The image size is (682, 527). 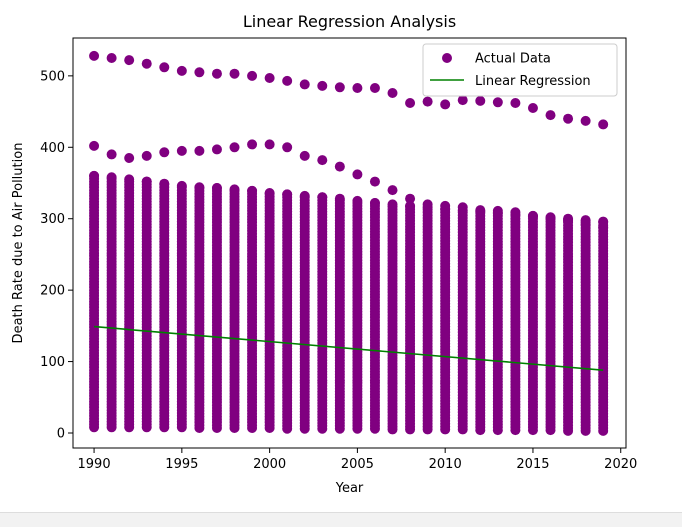 I want to click on x-tick-label: 2005, so click(x=357, y=464).